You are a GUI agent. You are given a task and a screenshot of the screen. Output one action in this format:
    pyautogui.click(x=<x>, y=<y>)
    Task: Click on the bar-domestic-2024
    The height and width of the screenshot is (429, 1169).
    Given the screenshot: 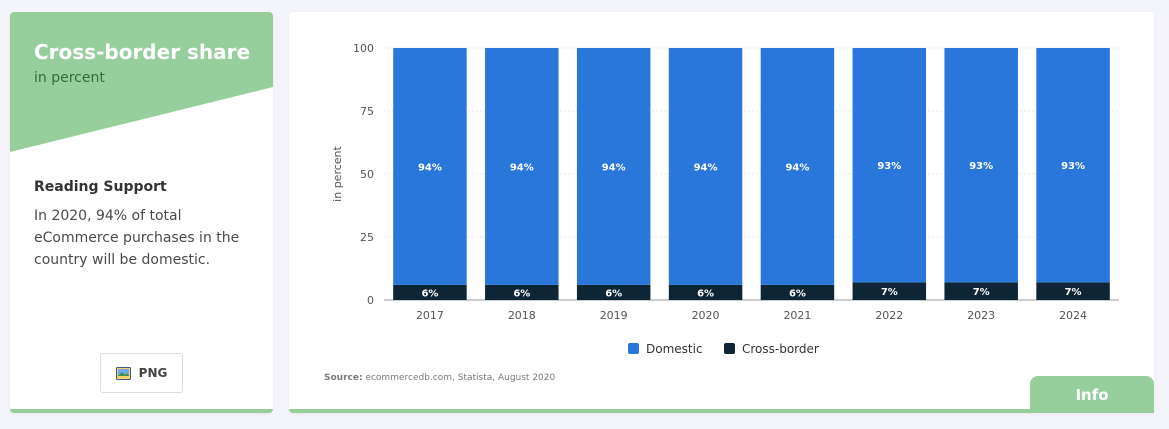 What is the action you would take?
    pyautogui.click(x=1073, y=165)
    